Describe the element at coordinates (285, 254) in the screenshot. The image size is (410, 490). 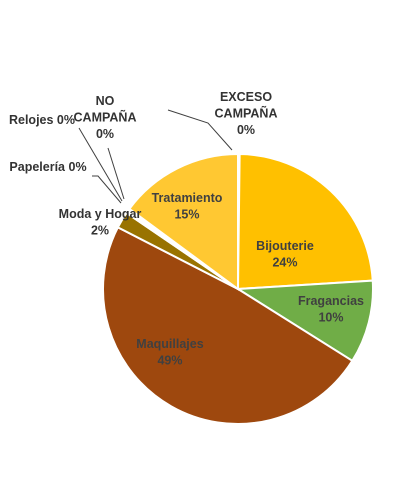
I see `data-label-bijouterie: Bijouterie 24%` at that location.